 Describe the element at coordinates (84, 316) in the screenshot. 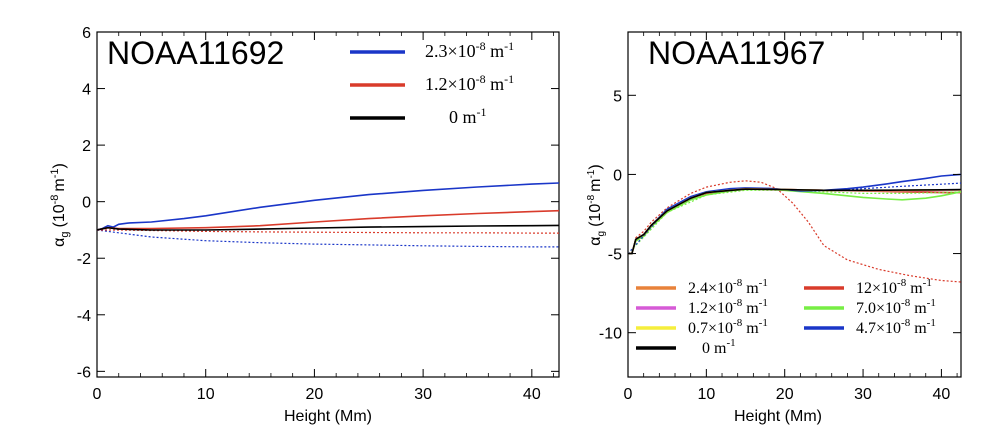

I see `y-tick-label: -4` at that location.